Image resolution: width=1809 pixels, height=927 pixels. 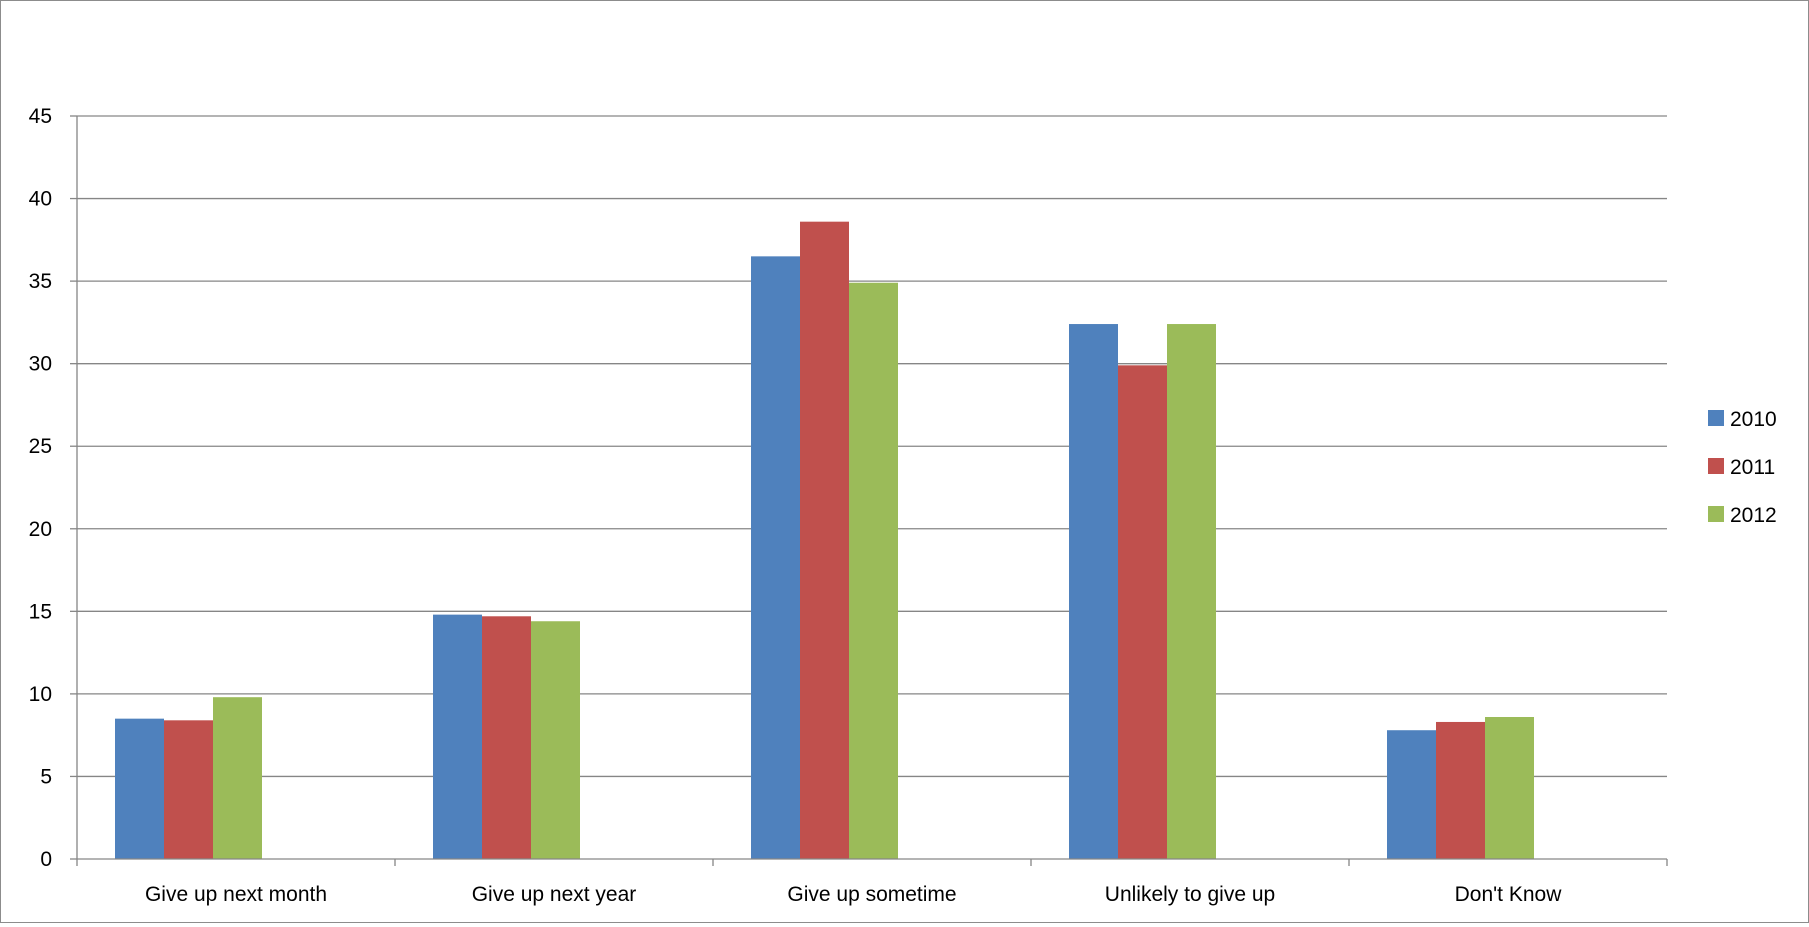 What do you see at coordinates (40, 446) in the screenshot?
I see `y-tick-label: 25` at bounding box center [40, 446].